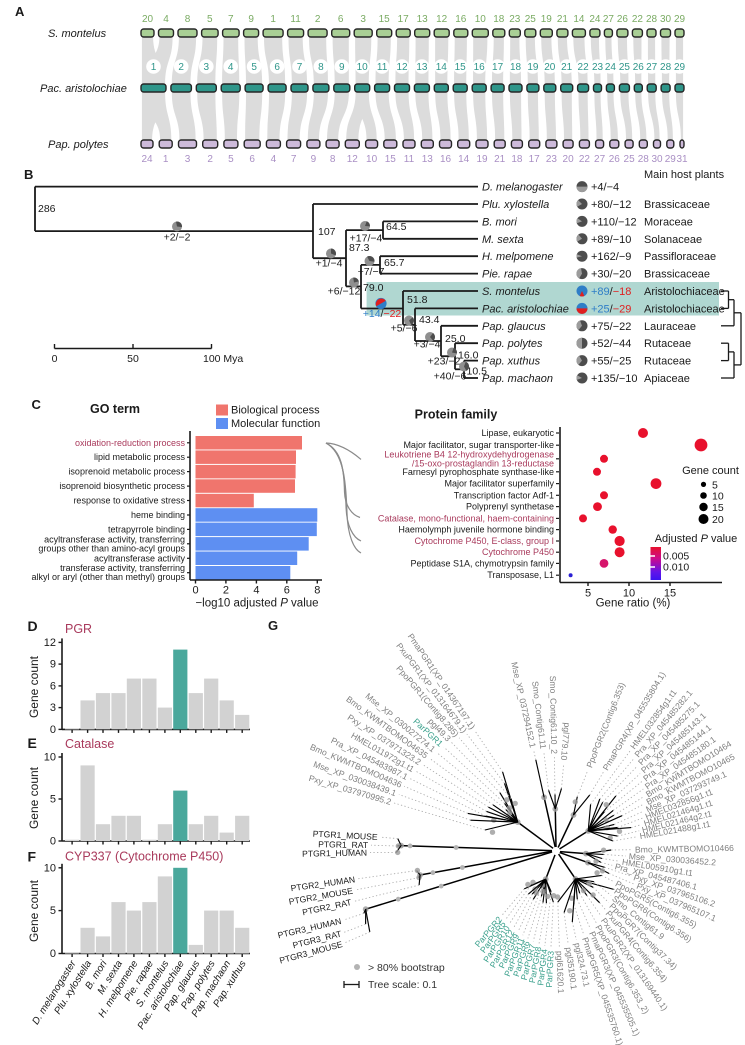 Image resolution: width=745 pixels, height=1045 pixels. Describe the element at coordinates (518, 552) in the screenshot. I see `svg-text: Cytochrome P450` at that location.